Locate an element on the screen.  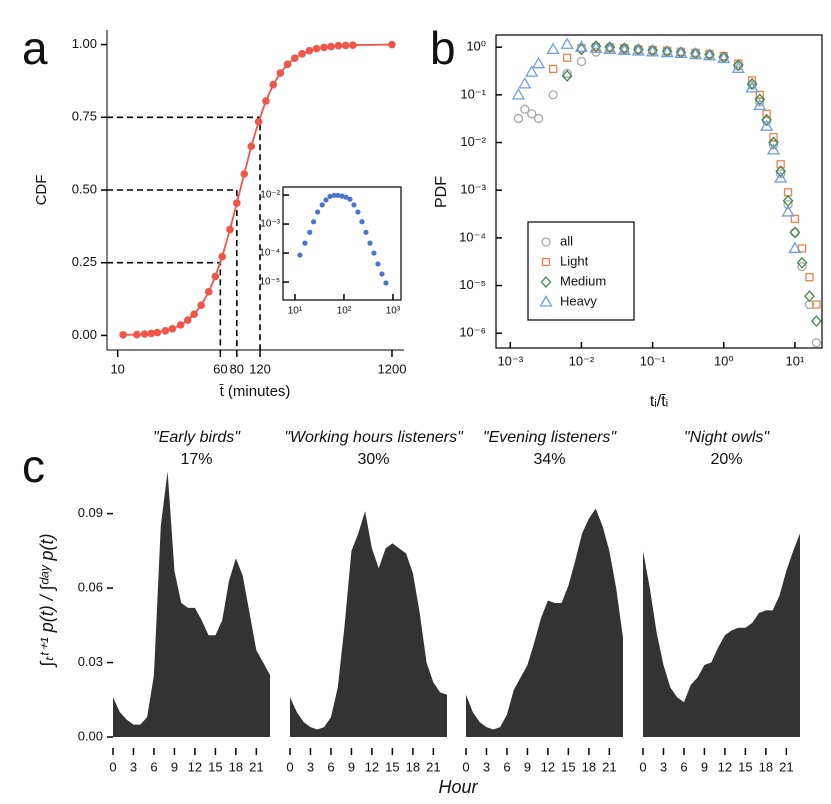
y-axis-label: CDF is located at coordinates (41, 190).